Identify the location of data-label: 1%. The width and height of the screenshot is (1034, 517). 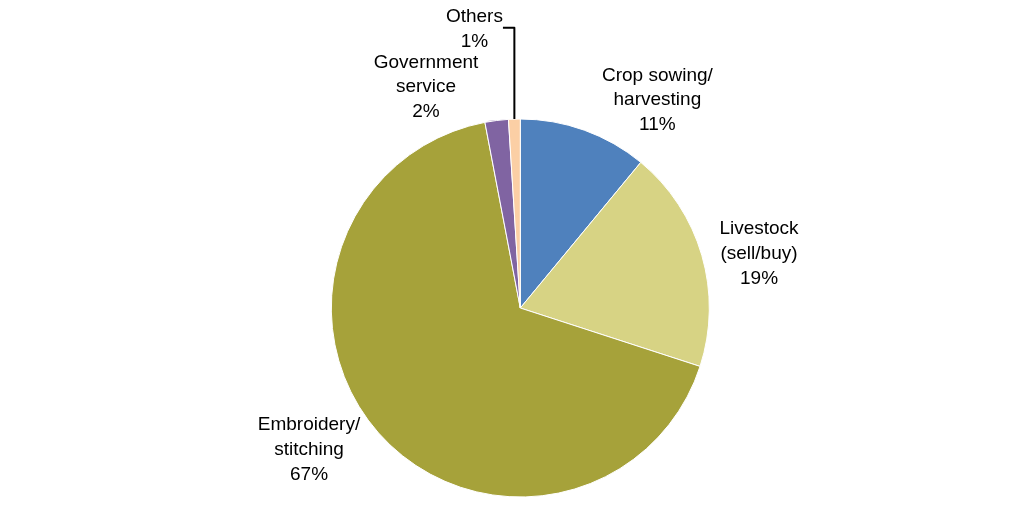
(474, 40).